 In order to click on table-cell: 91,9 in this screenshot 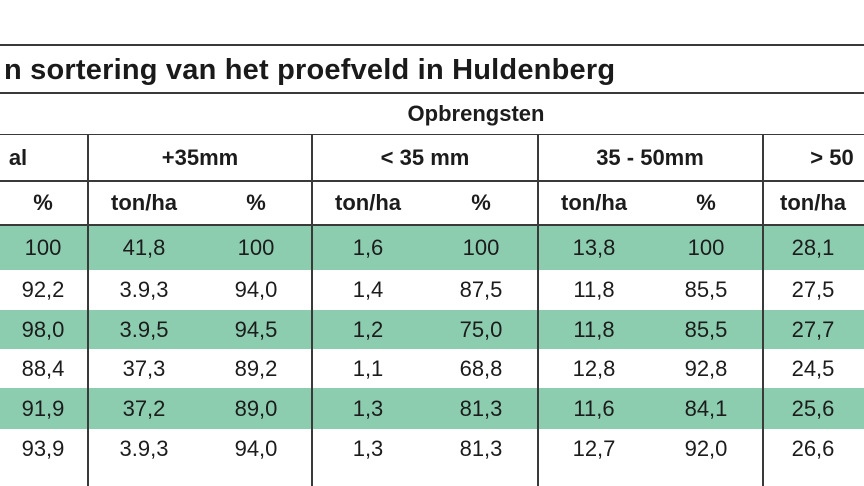, I will do `click(43, 408)`.